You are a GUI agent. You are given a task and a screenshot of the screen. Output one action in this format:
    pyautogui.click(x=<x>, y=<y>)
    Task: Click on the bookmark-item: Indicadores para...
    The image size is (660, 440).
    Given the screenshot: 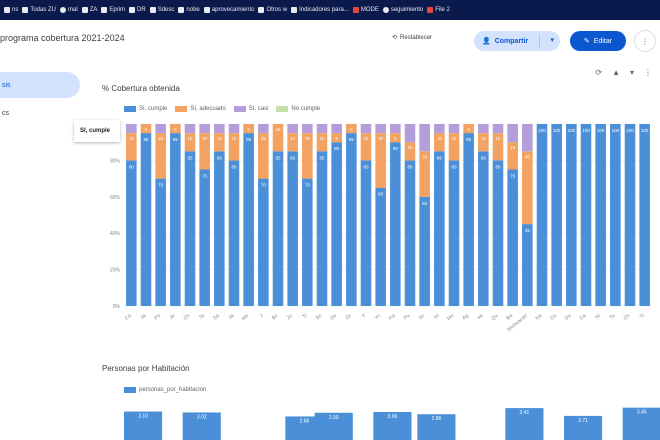 What is the action you would take?
    pyautogui.click(x=320, y=10)
    